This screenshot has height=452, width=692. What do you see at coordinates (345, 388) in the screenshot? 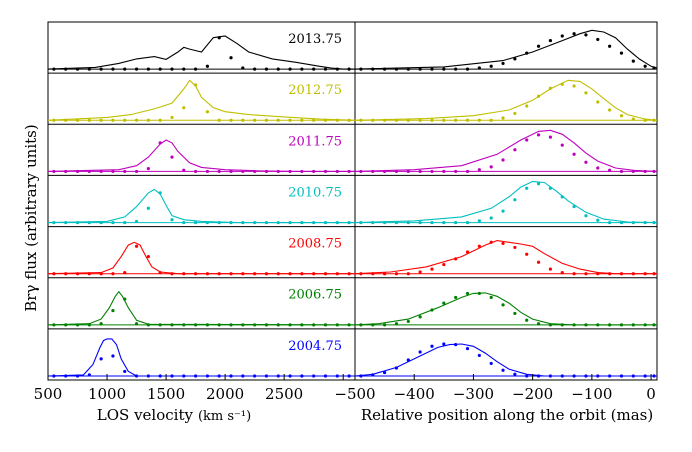
I see `ticks: 500 1000 1500 2000 2500 −500 −400 −300 −200 −100 0` at bounding box center [345, 388].